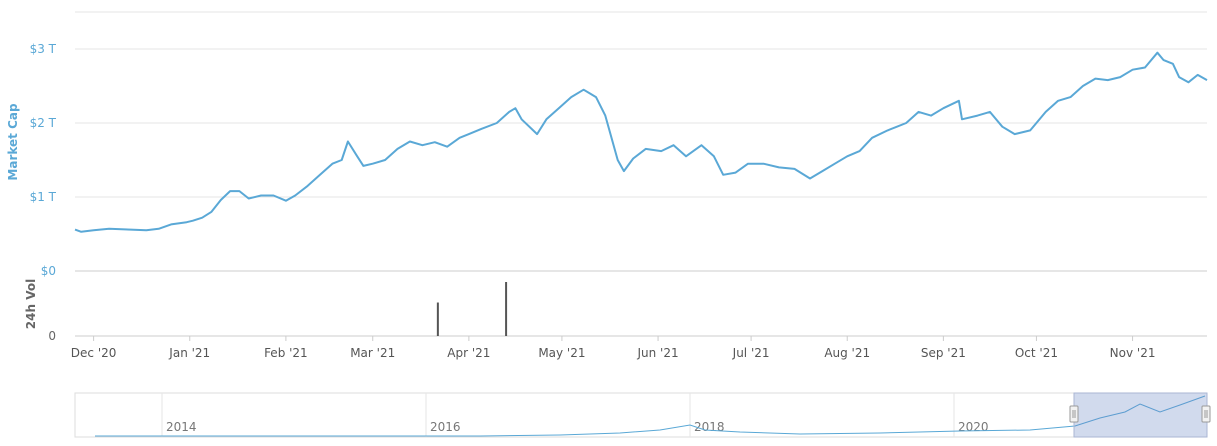 This screenshot has height=446, width=1217. I want to click on navigator-series-line, so click(650, 416).